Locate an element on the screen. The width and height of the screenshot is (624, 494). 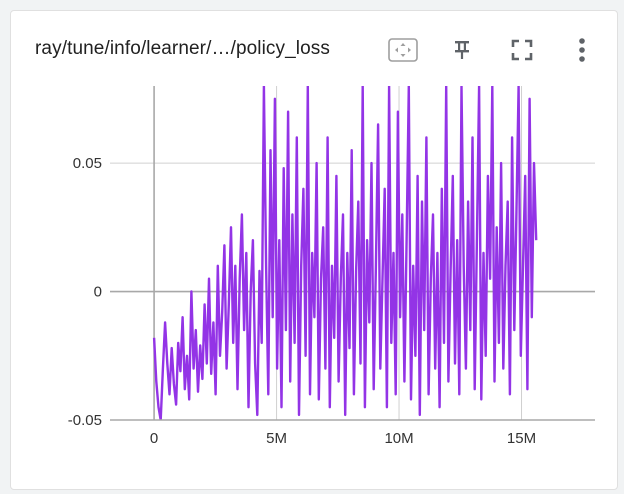
card-title: ray/tune/info/learner/…/policy_loss is located at coordinates (182, 48).